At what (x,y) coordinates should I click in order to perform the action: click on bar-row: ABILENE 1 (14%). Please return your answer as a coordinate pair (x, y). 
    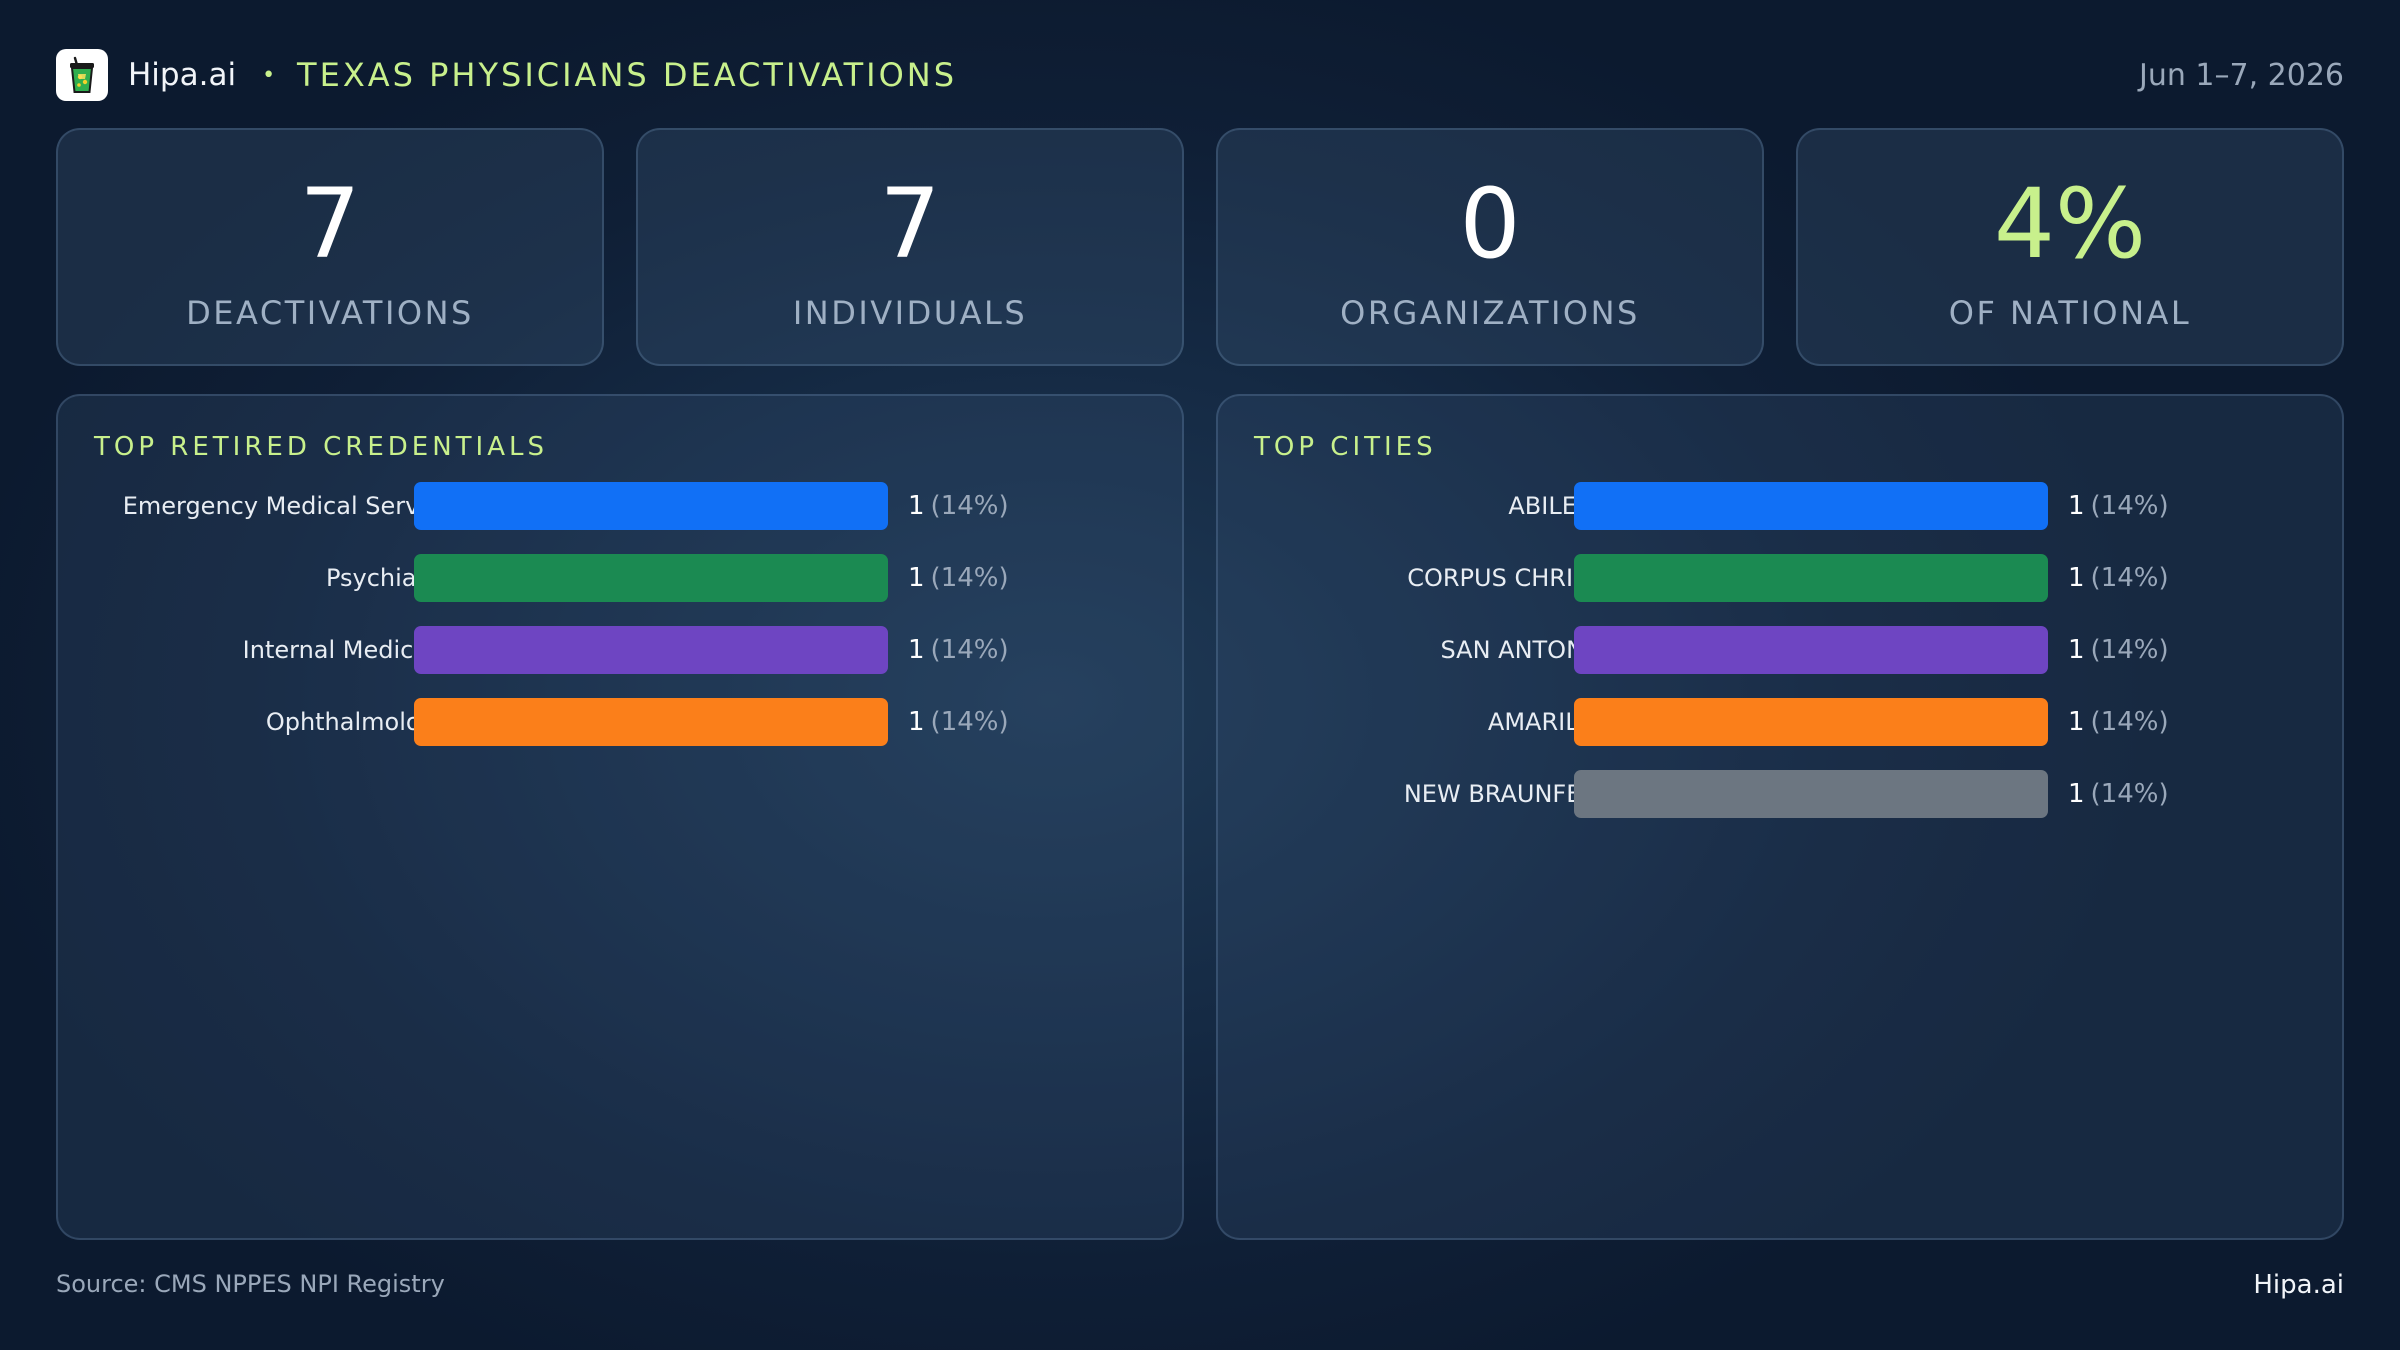
    Looking at the image, I should click on (1780, 518).